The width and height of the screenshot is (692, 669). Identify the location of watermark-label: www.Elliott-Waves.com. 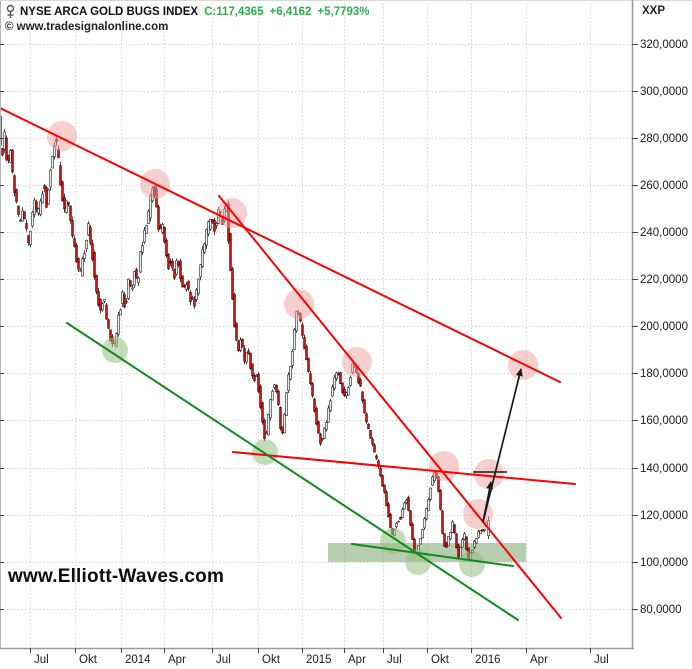
(116, 576).